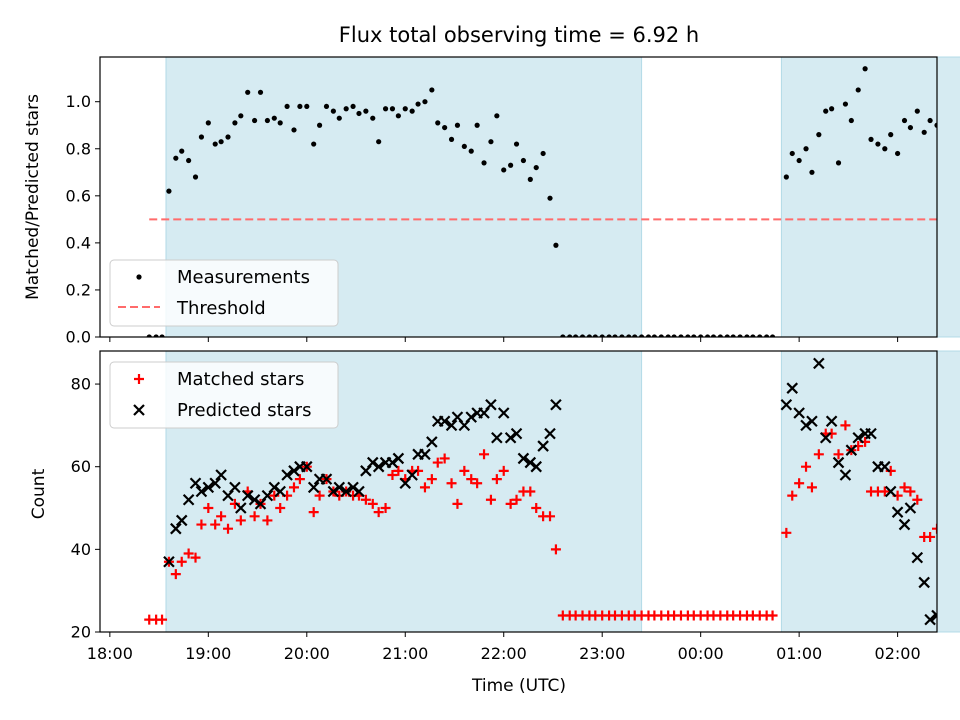  What do you see at coordinates (78, 242) in the screenshot?
I see `top-y-tick-label: 0.4` at bounding box center [78, 242].